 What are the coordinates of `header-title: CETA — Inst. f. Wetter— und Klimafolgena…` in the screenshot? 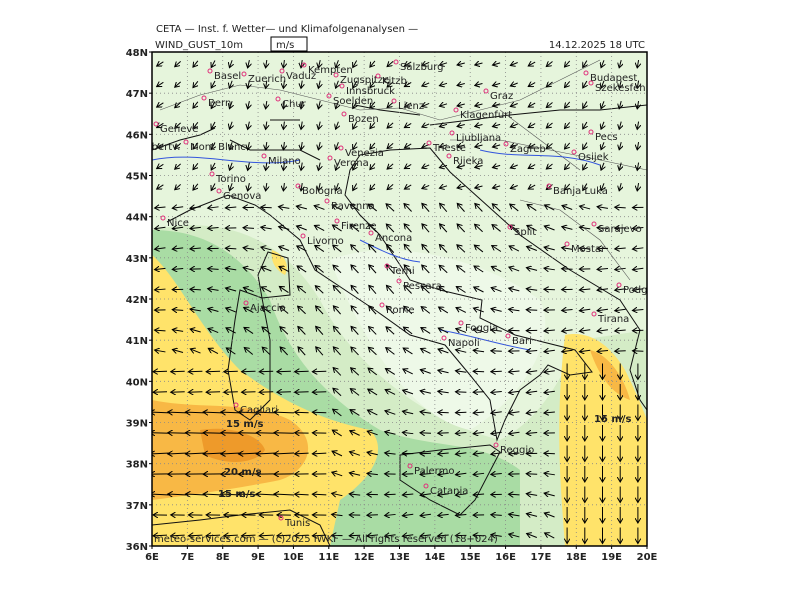 It's located at (287, 29).